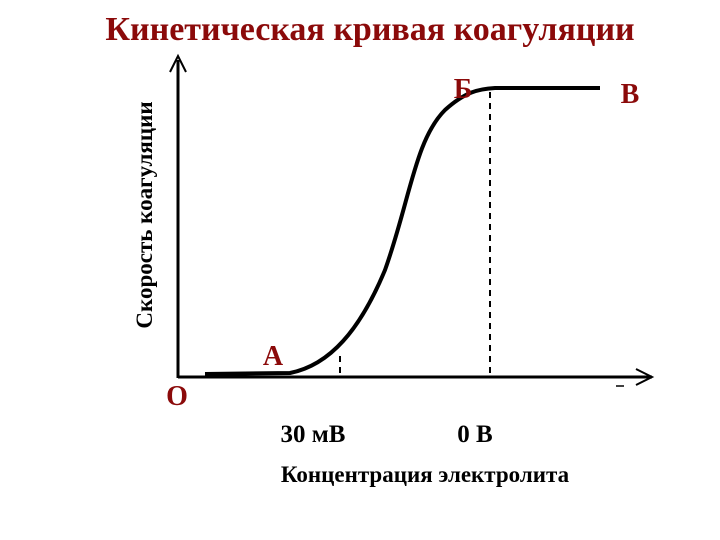 This screenshot has height=540, width=720. Describe the element at coordinates (144, 214) in the screenshot. I see `y-axis-label: Скорость коагуляции` at that location.